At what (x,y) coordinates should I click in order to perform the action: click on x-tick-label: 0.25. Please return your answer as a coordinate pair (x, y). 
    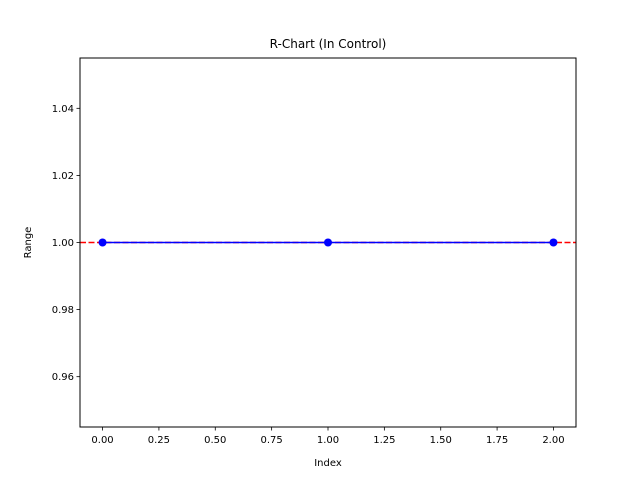
    Looking at the image, I should click on (159, 440).